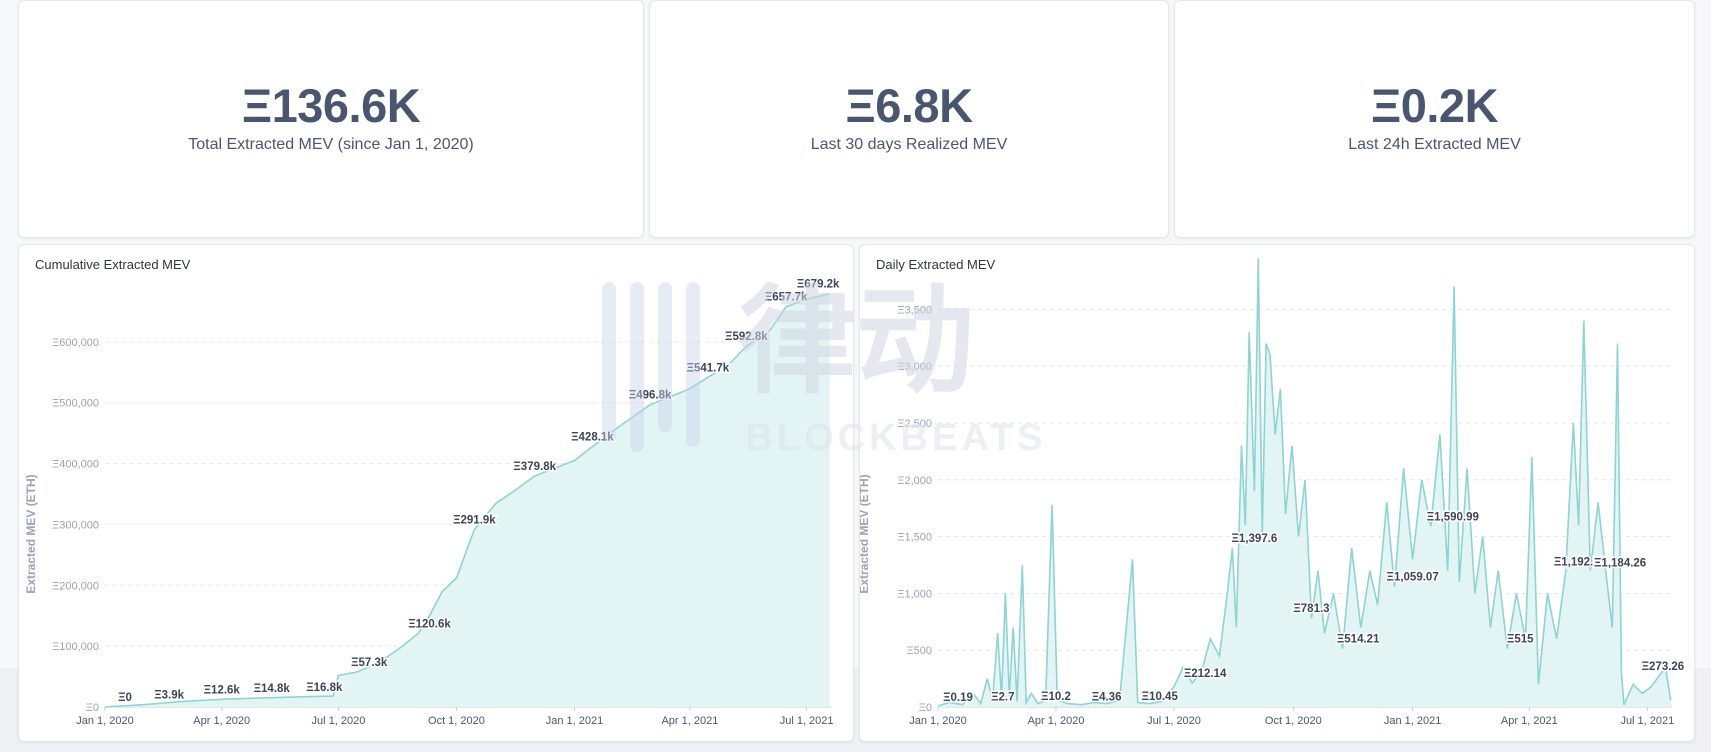  What do you see at coordinates (105, 721) in the screenshot?
I see `cumulative-x-tick-label: Jan 1, 2020` at bounding box center [105, 721].